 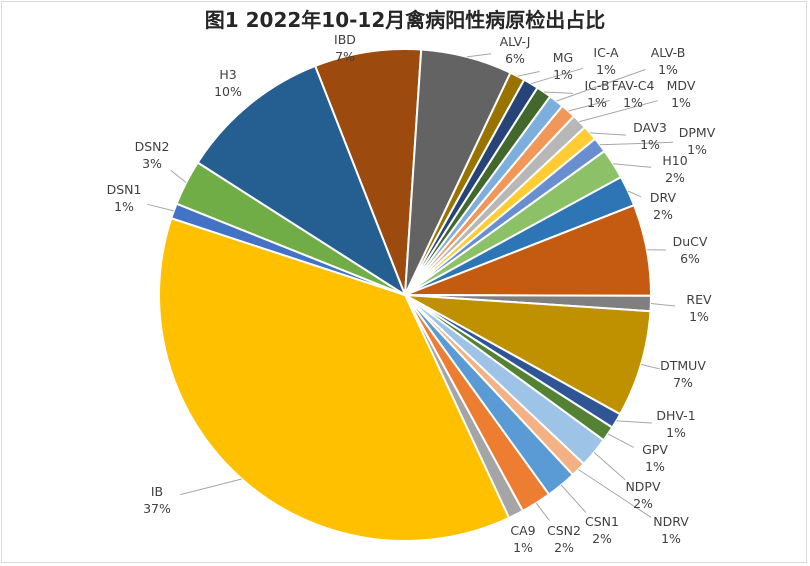 I want to click on slice-label-ducv: DuCV, so click(x=690, y=241).